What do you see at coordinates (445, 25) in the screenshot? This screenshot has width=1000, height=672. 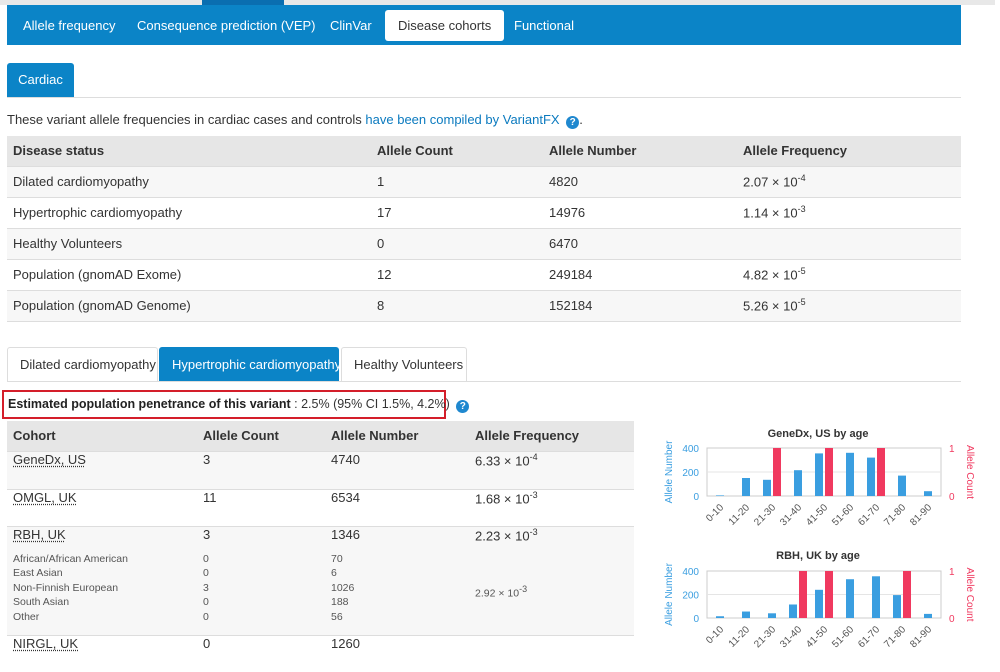 I see `tab-disease-cohorts: Disease cohorts` at bounding box center [445, 25].